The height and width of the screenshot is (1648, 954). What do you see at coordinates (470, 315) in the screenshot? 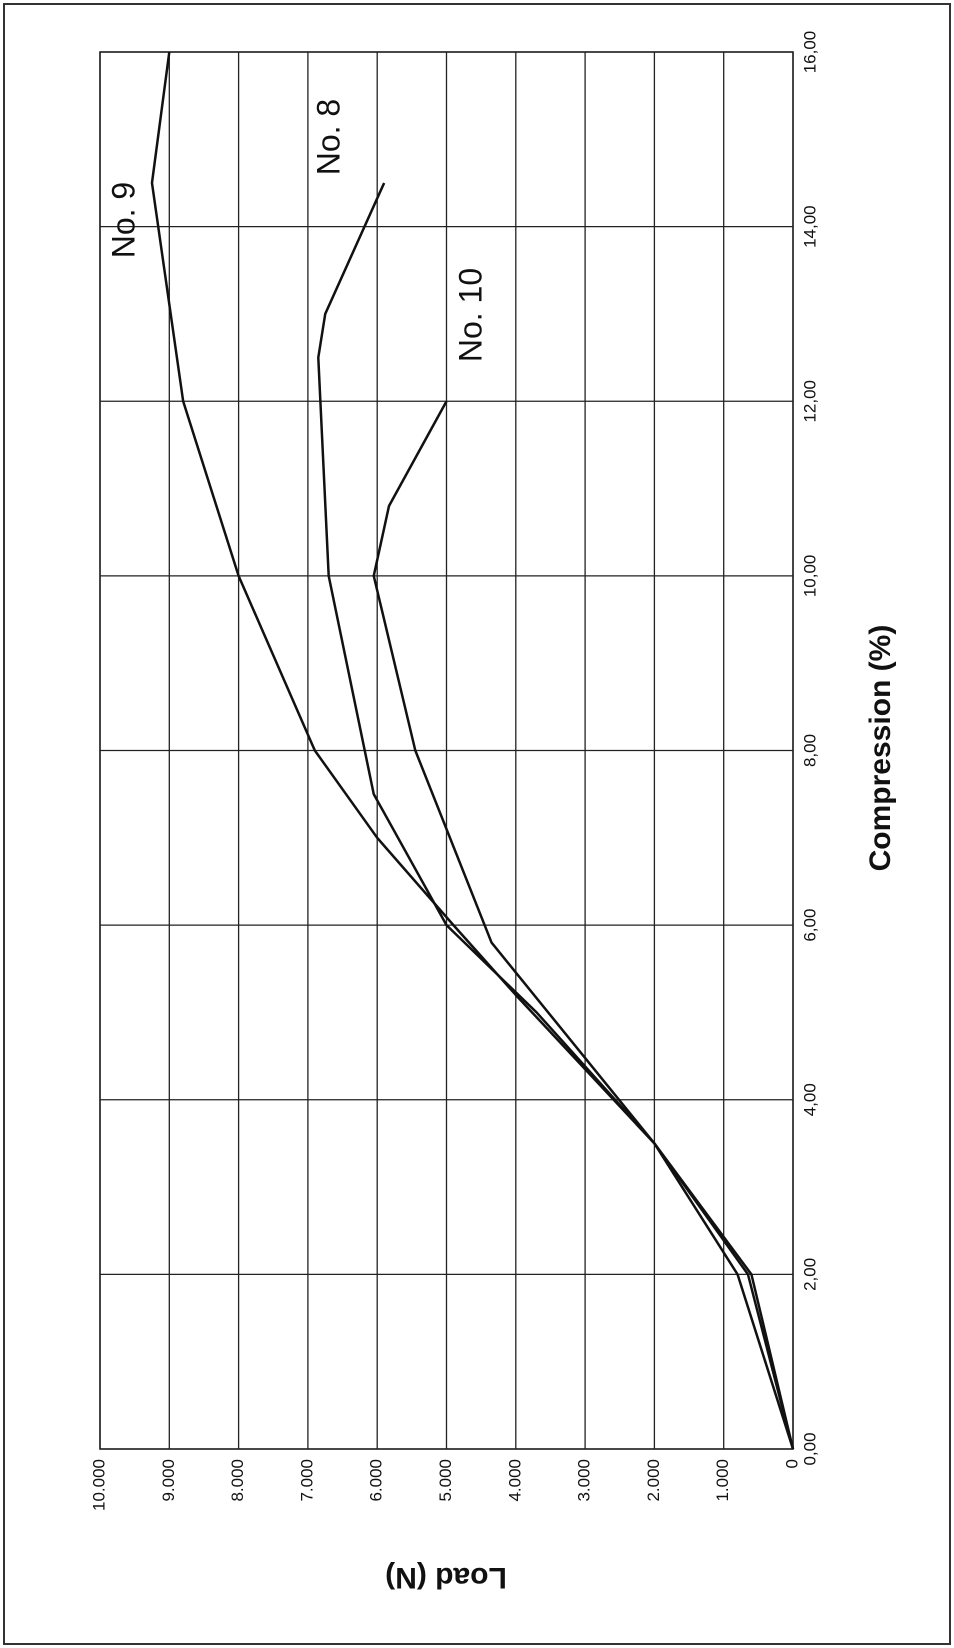
I see `series-label: No. 10` at bounding box center [470, 315].